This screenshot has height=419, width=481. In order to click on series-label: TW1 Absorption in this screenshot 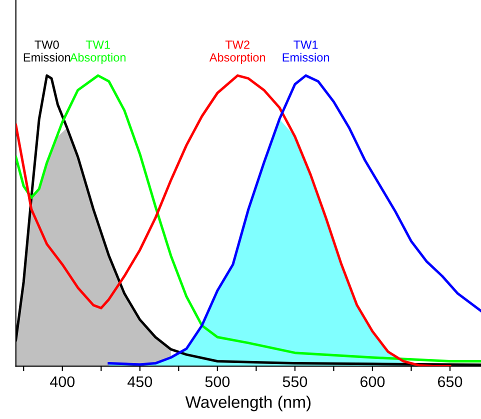, I will do `click(98, 52)`.